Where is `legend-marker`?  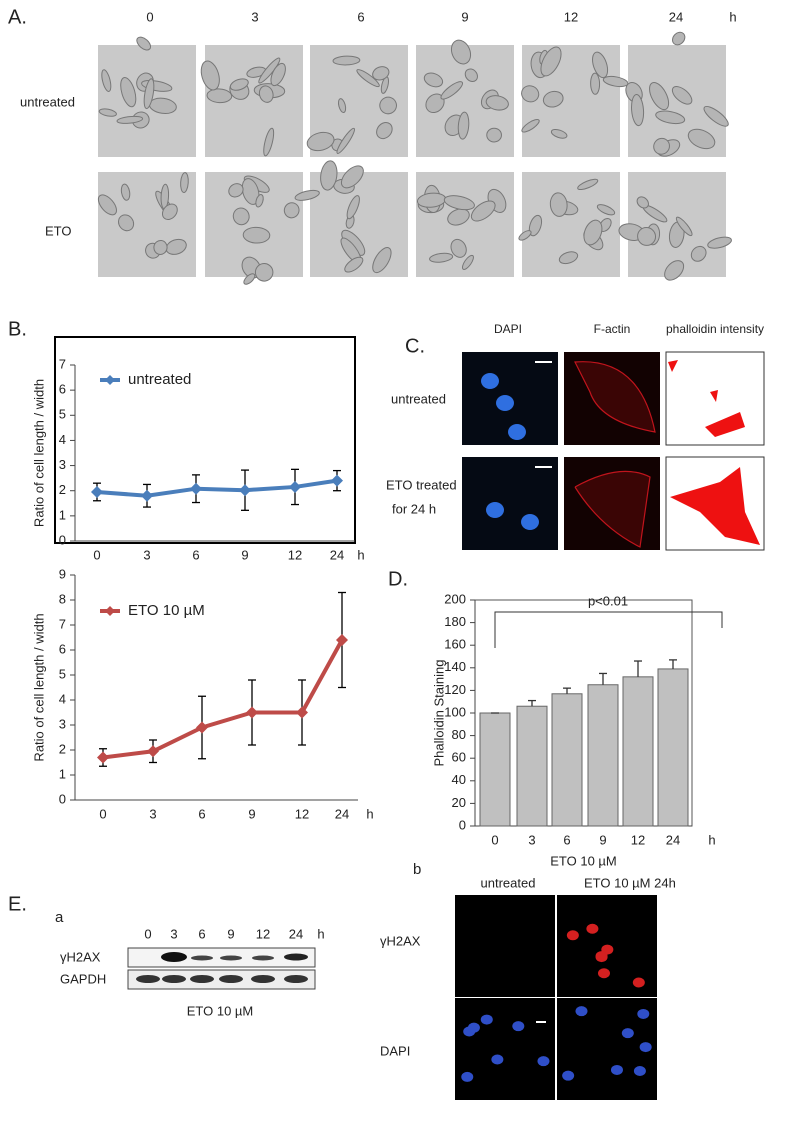 legend-marker is located at coordinates (110, 611).